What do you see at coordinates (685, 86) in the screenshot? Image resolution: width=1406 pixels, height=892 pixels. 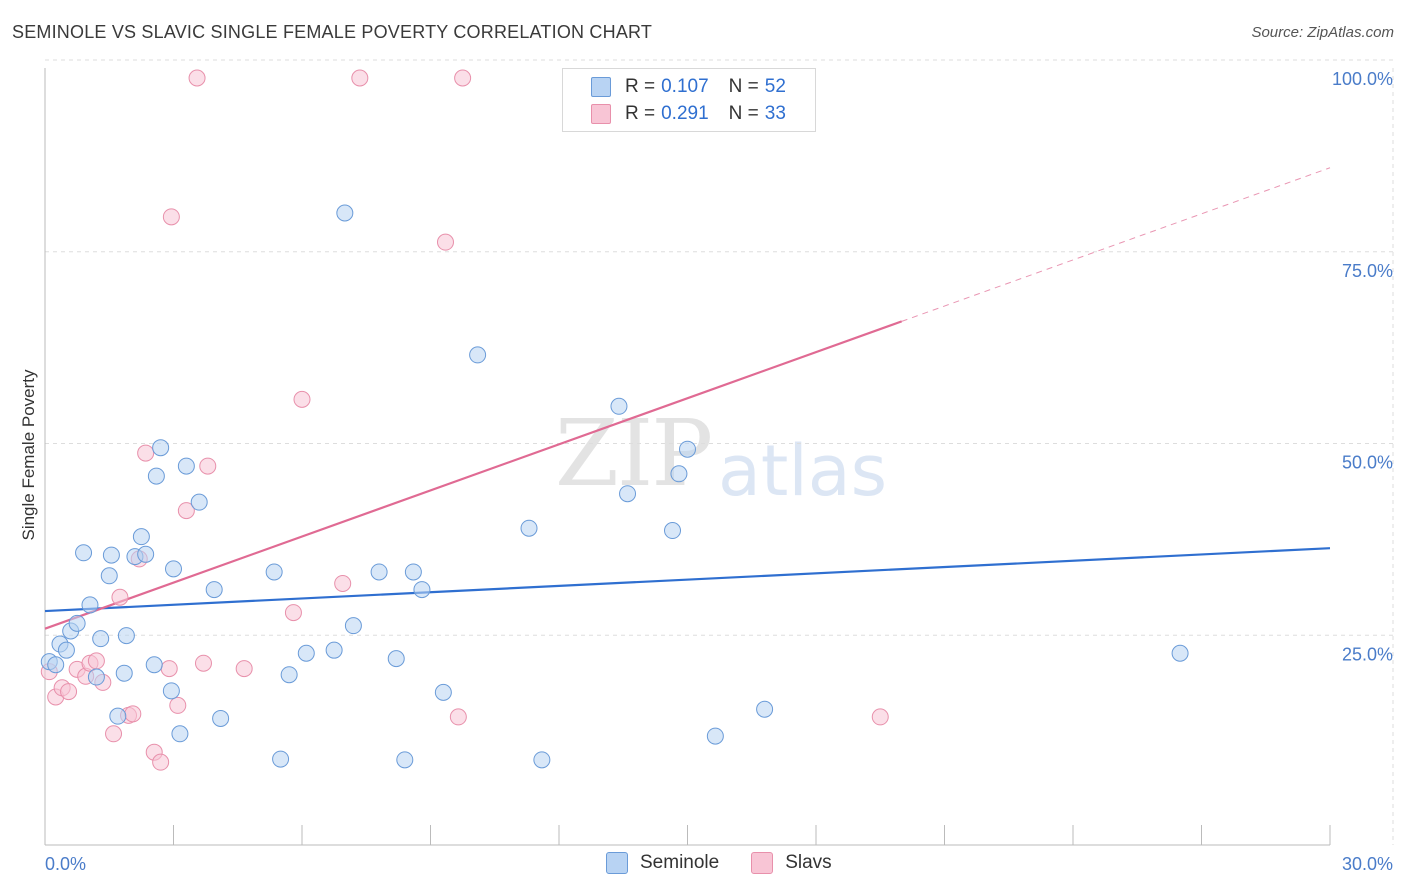 I see `legend-r-value-seminole: 0.107` at bounding box center [685, 86].